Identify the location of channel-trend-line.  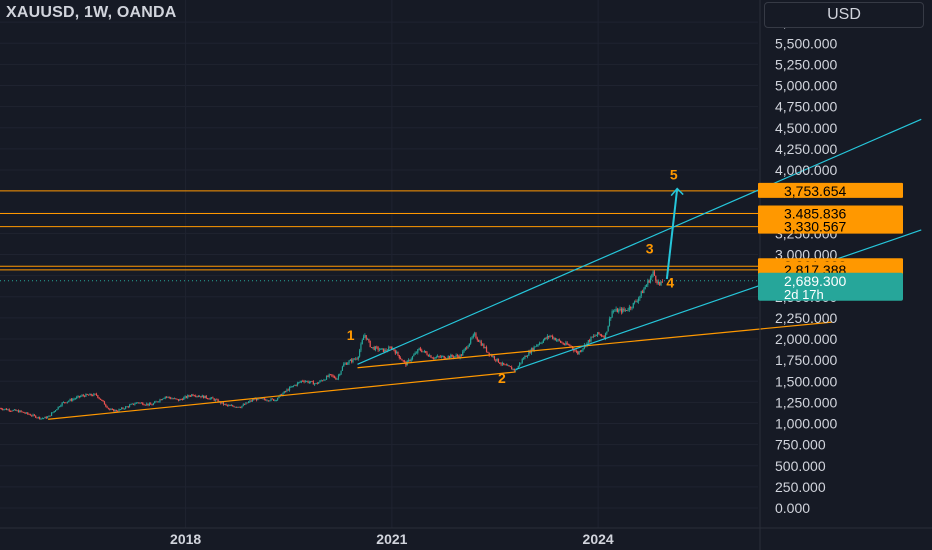
(718, 299).